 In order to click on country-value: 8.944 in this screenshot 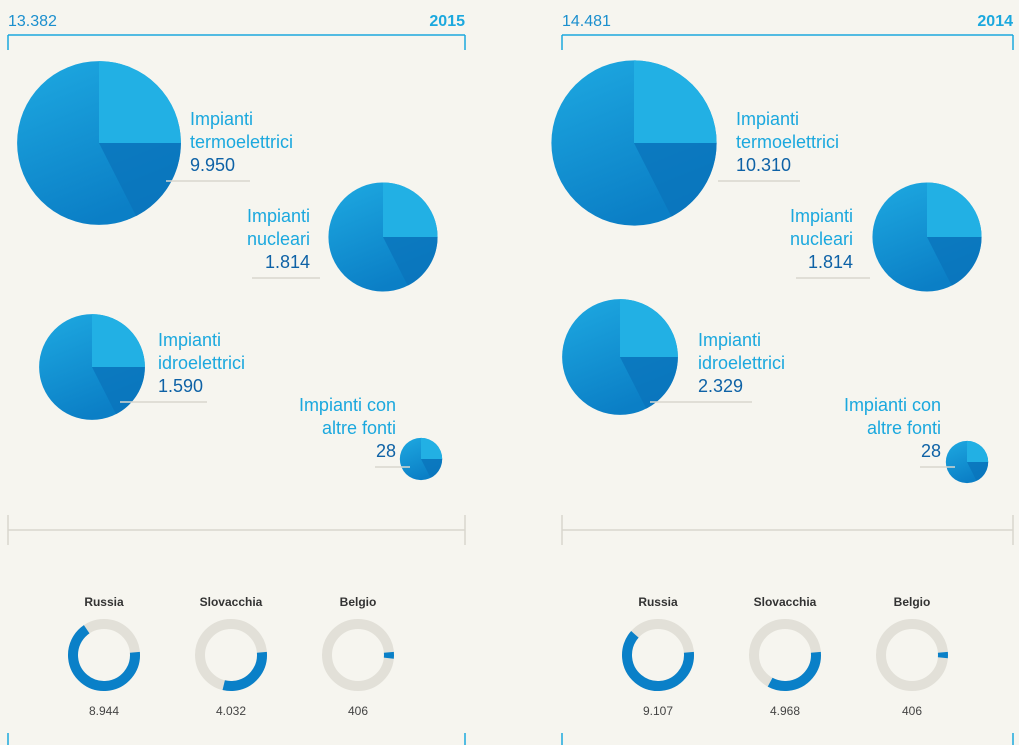, I will do `click(104, 711)`.